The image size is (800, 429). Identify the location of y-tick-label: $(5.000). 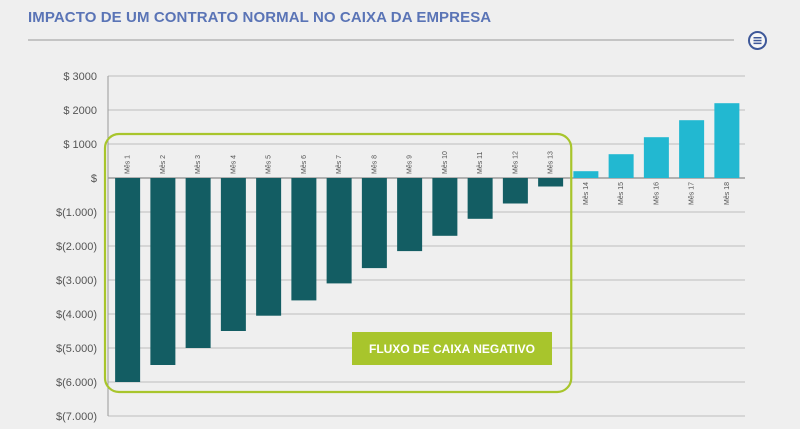
(76, 349).